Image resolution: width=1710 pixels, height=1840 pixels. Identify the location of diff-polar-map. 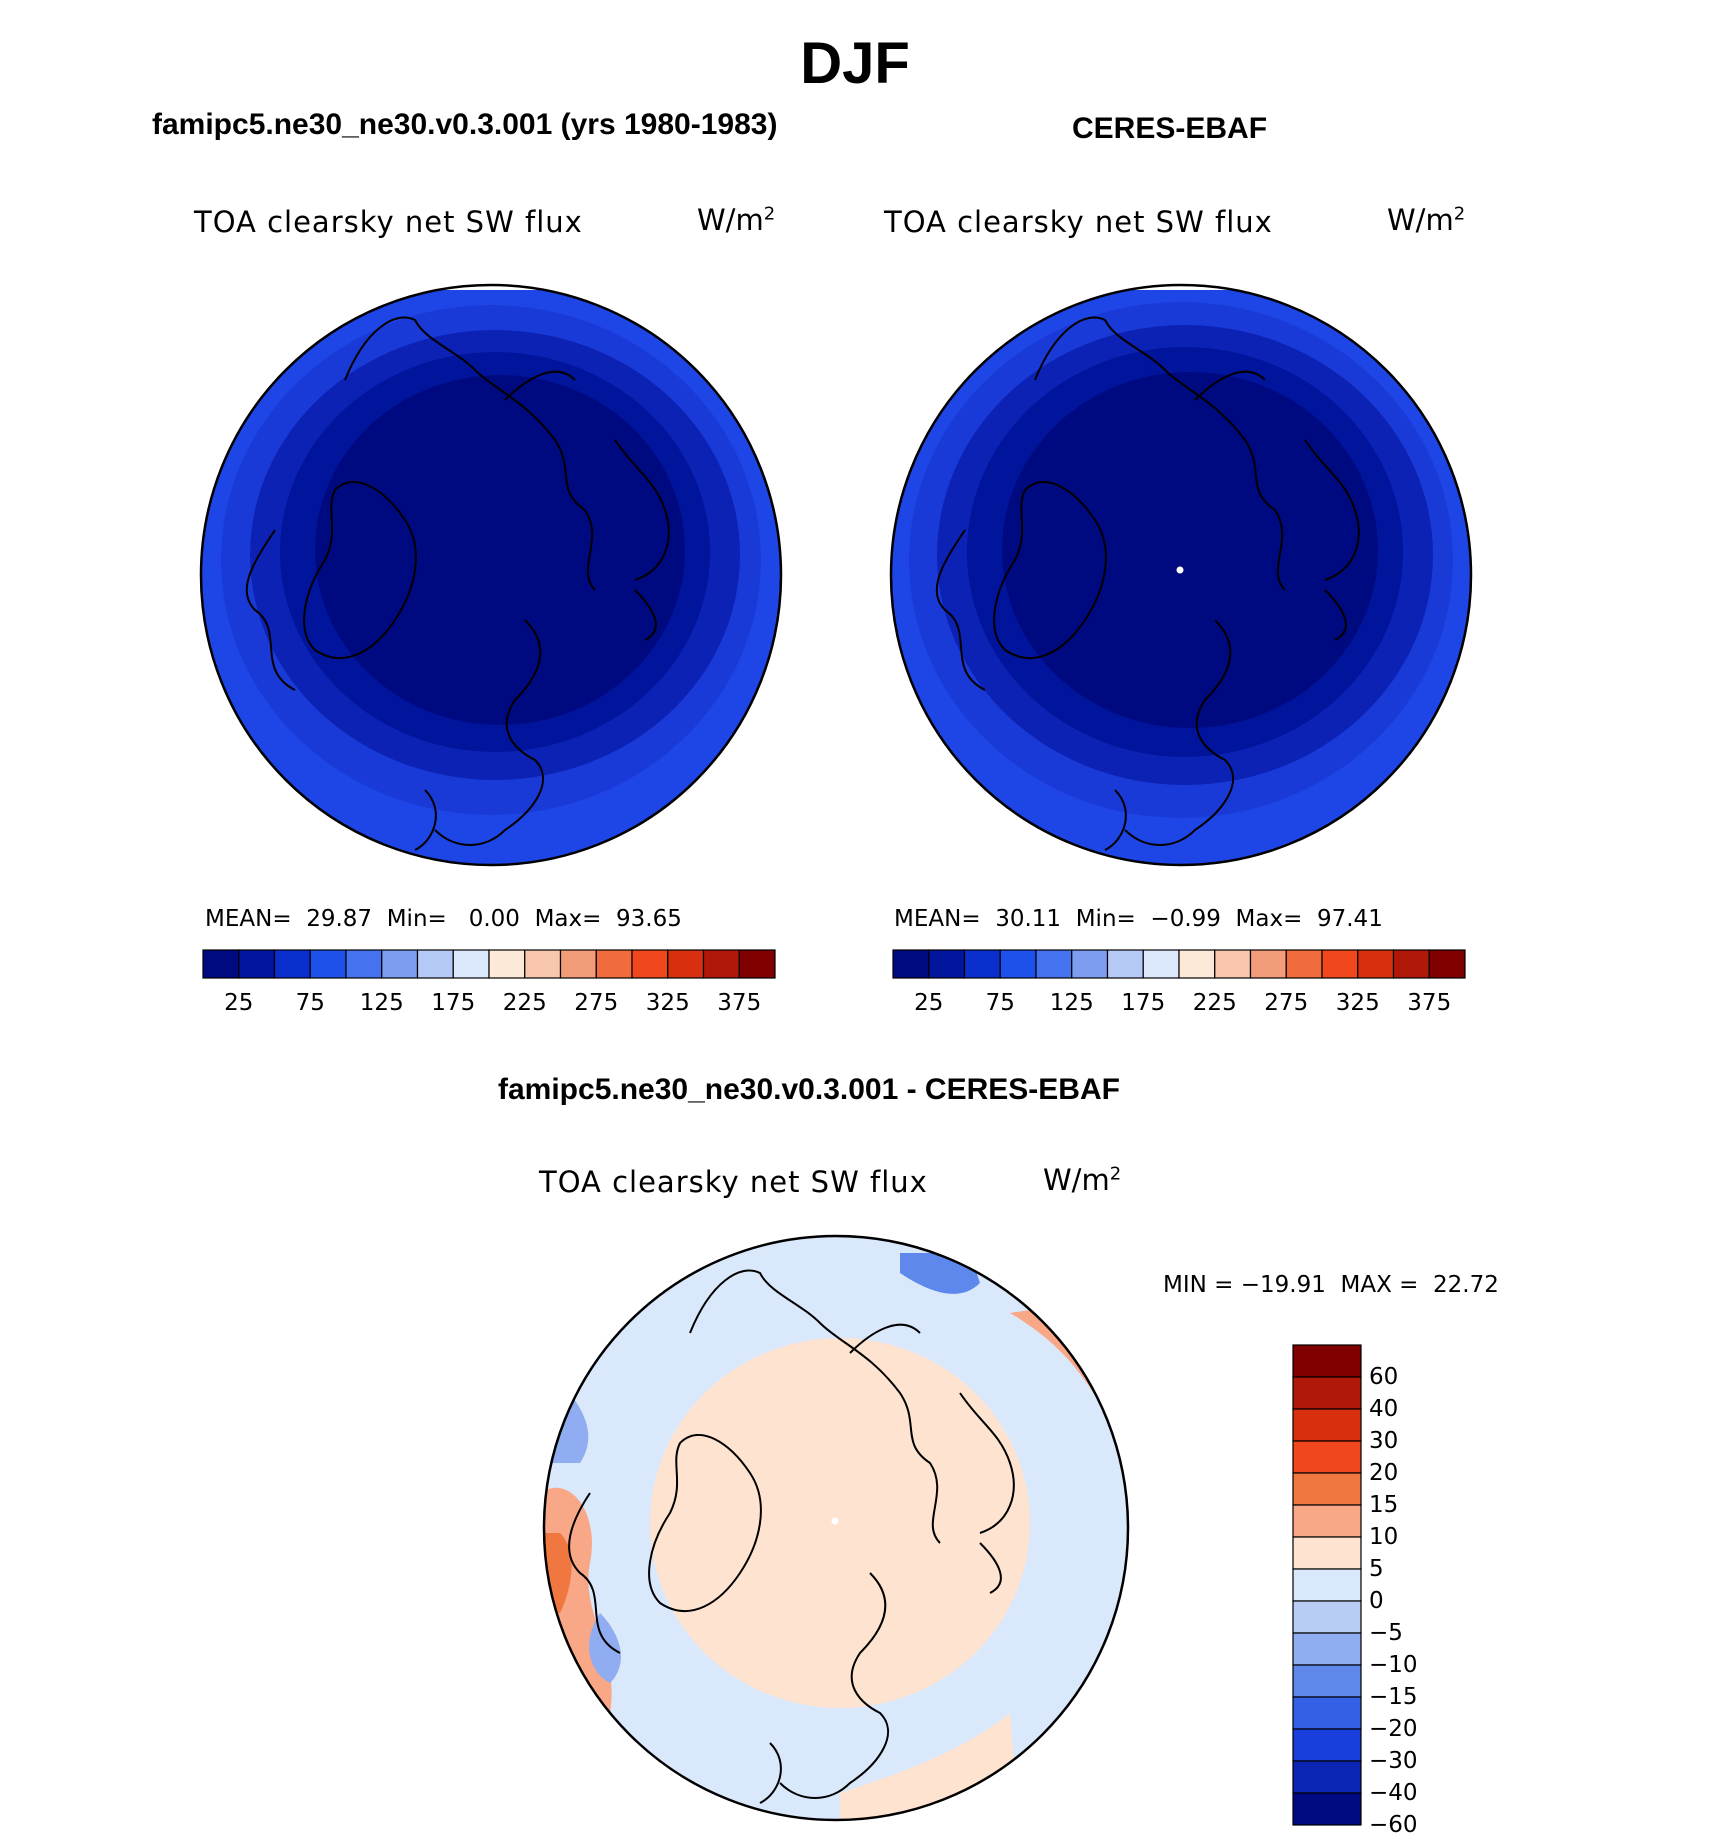
(836, 1528).